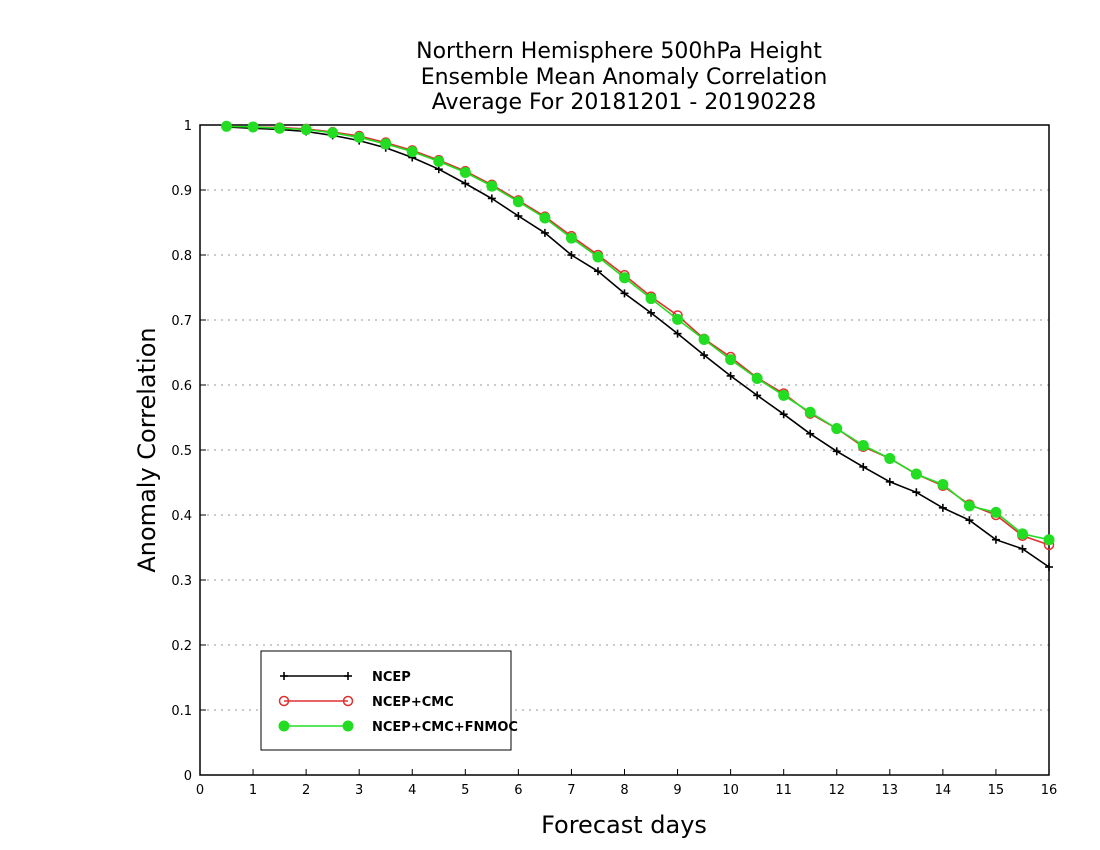  What do you see at coordinates (253, 790) in the screenshot?
I see `x-tick-label: 1` at bounding box center [253, 790].